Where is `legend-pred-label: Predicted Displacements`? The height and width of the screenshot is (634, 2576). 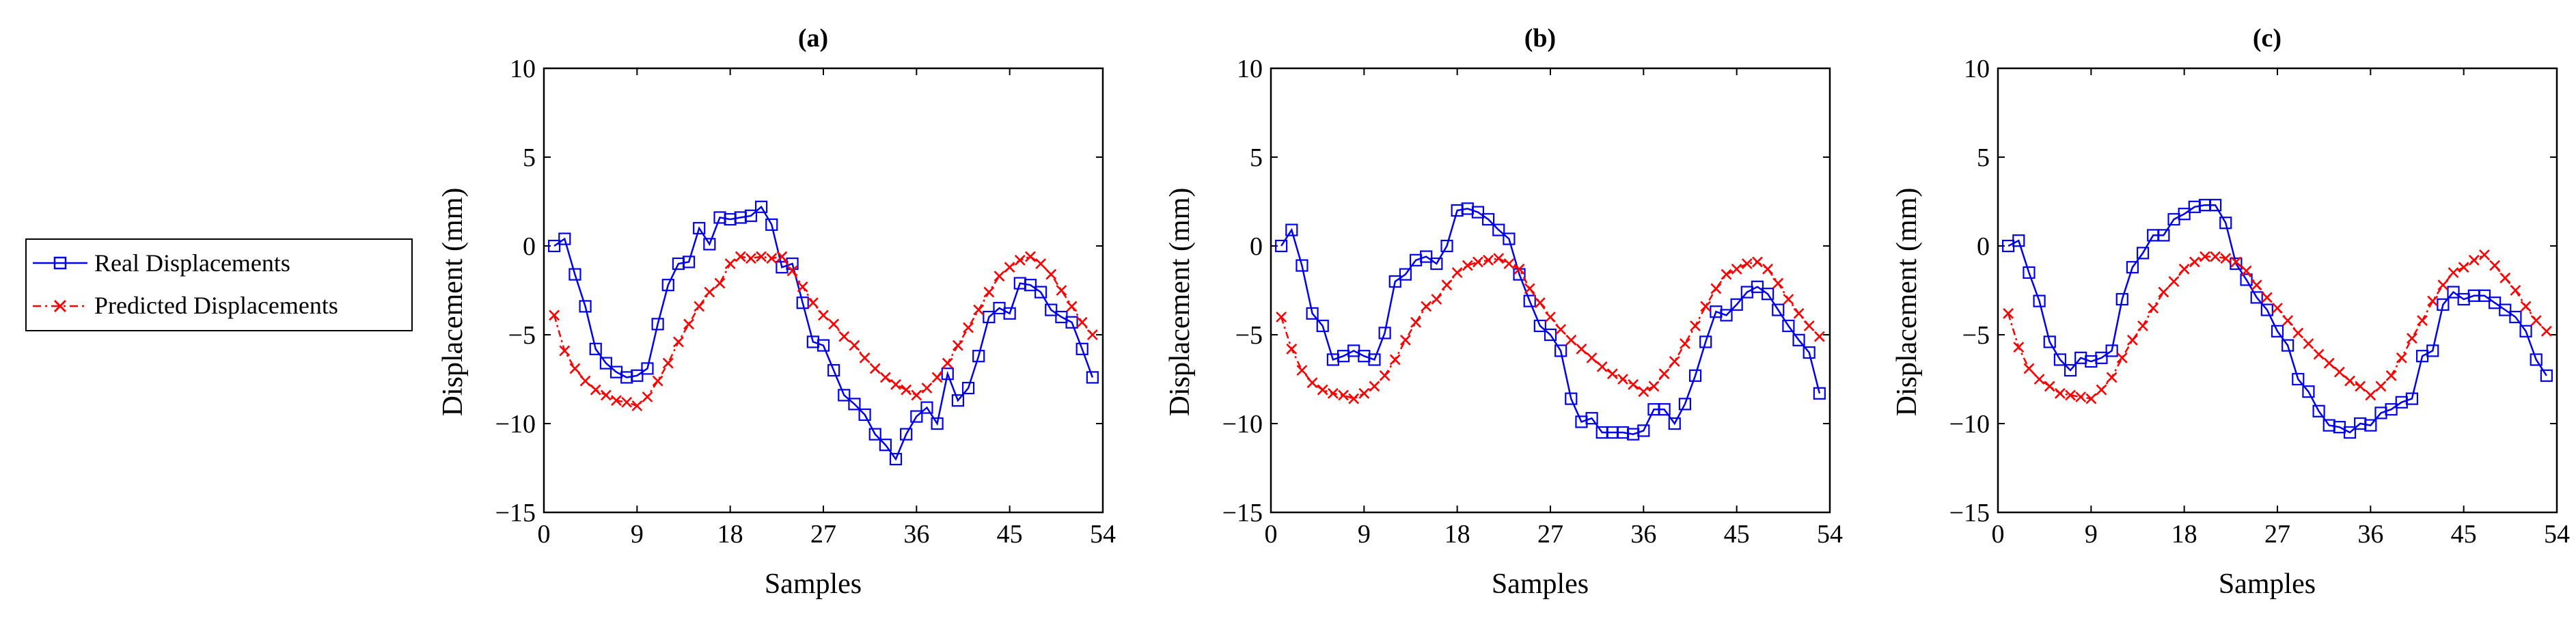
legend-pred-label: Predicted Displacements is located at coordinates (216, 305).